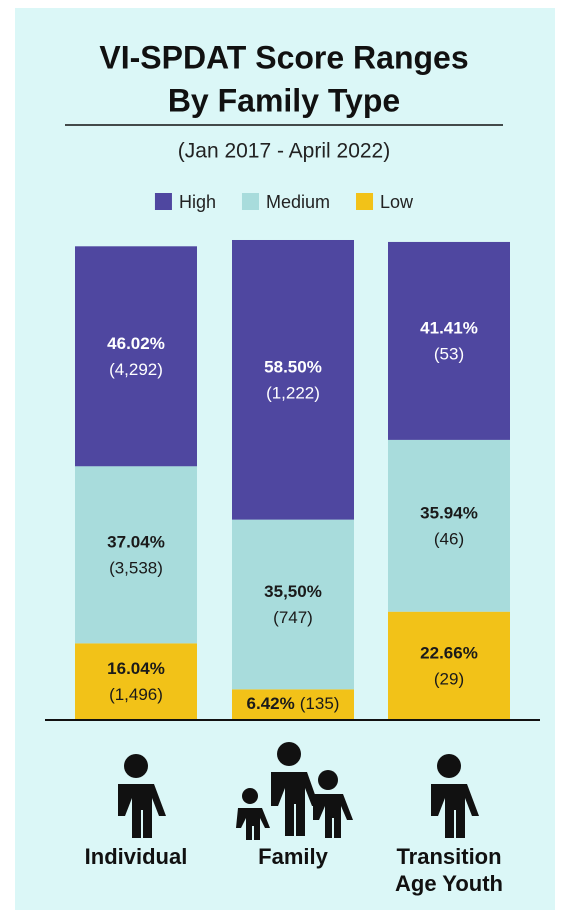  I want to click on value-label: 37.04%, so click(136, 541).